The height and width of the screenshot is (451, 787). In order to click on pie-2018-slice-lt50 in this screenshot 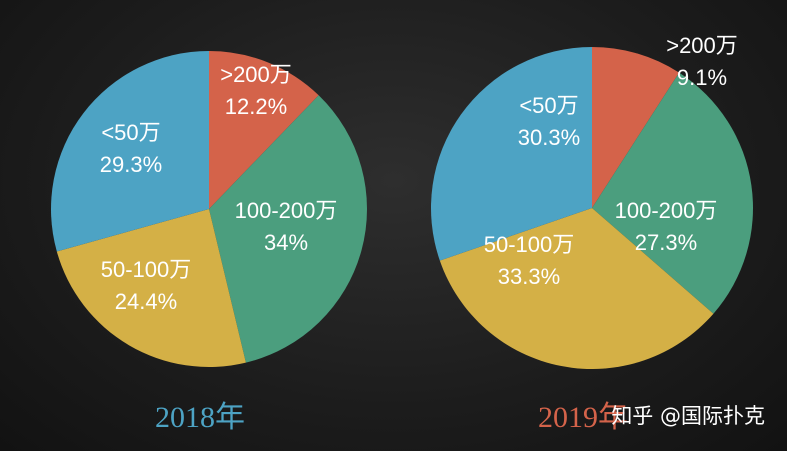, I will do `click(130, 151)`.